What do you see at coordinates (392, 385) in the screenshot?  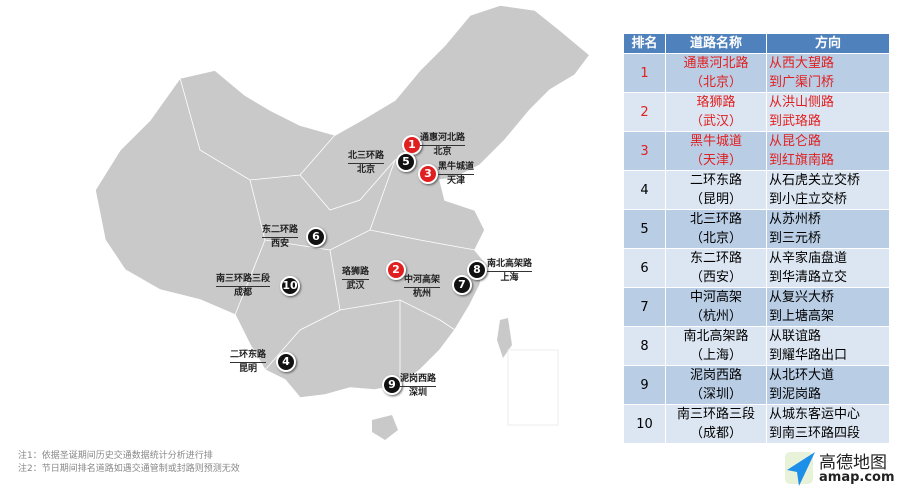 I see `map-marker-9: 9` at bounding box center [392, 385].